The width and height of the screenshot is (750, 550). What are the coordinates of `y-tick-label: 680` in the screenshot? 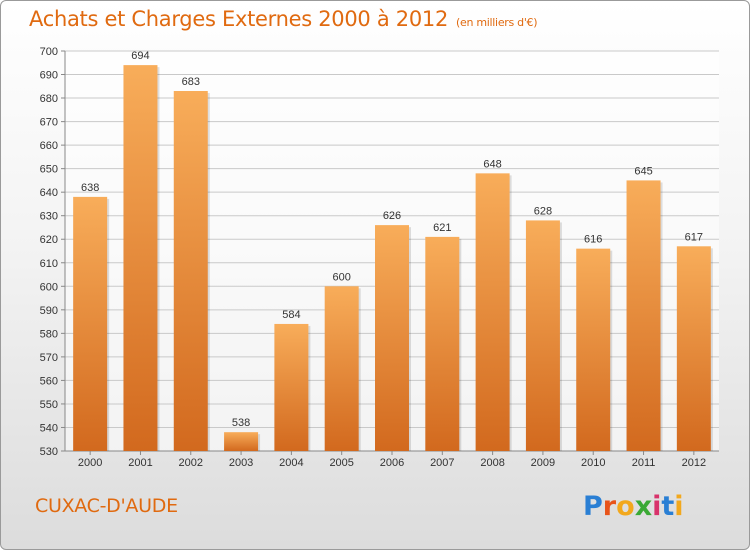 It's located at (49, 99).